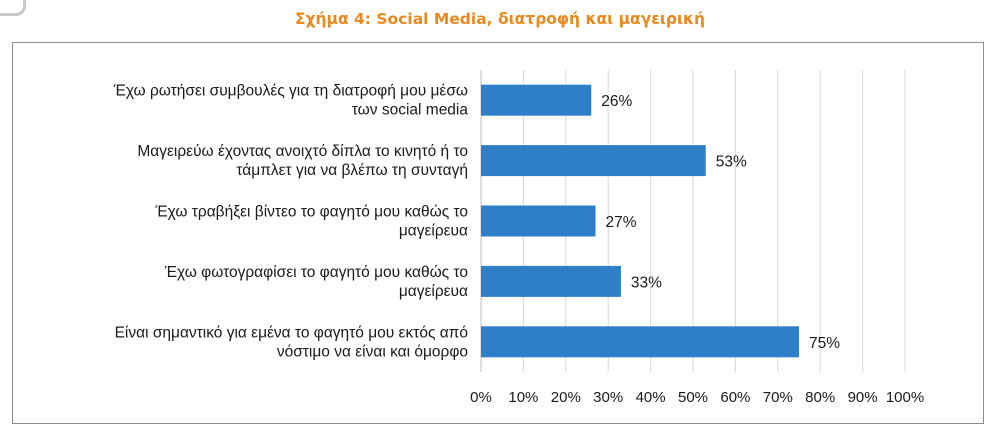 The width and height of the screenshot is (1000, 432). I want to click on category-label: νόστιμο να είναι και όμορφο, so click(372, 351).